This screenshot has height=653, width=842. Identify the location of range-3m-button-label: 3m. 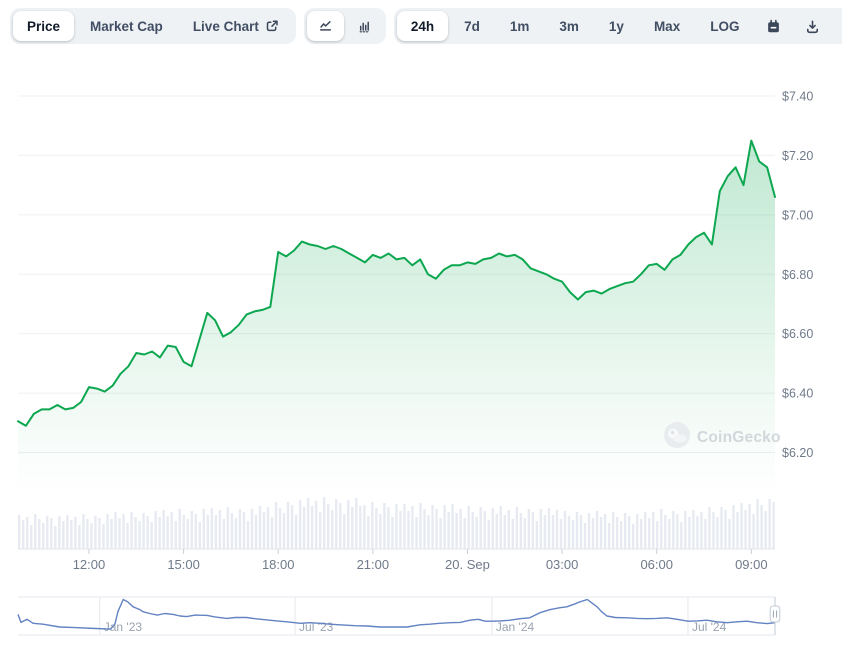
(569, 26).